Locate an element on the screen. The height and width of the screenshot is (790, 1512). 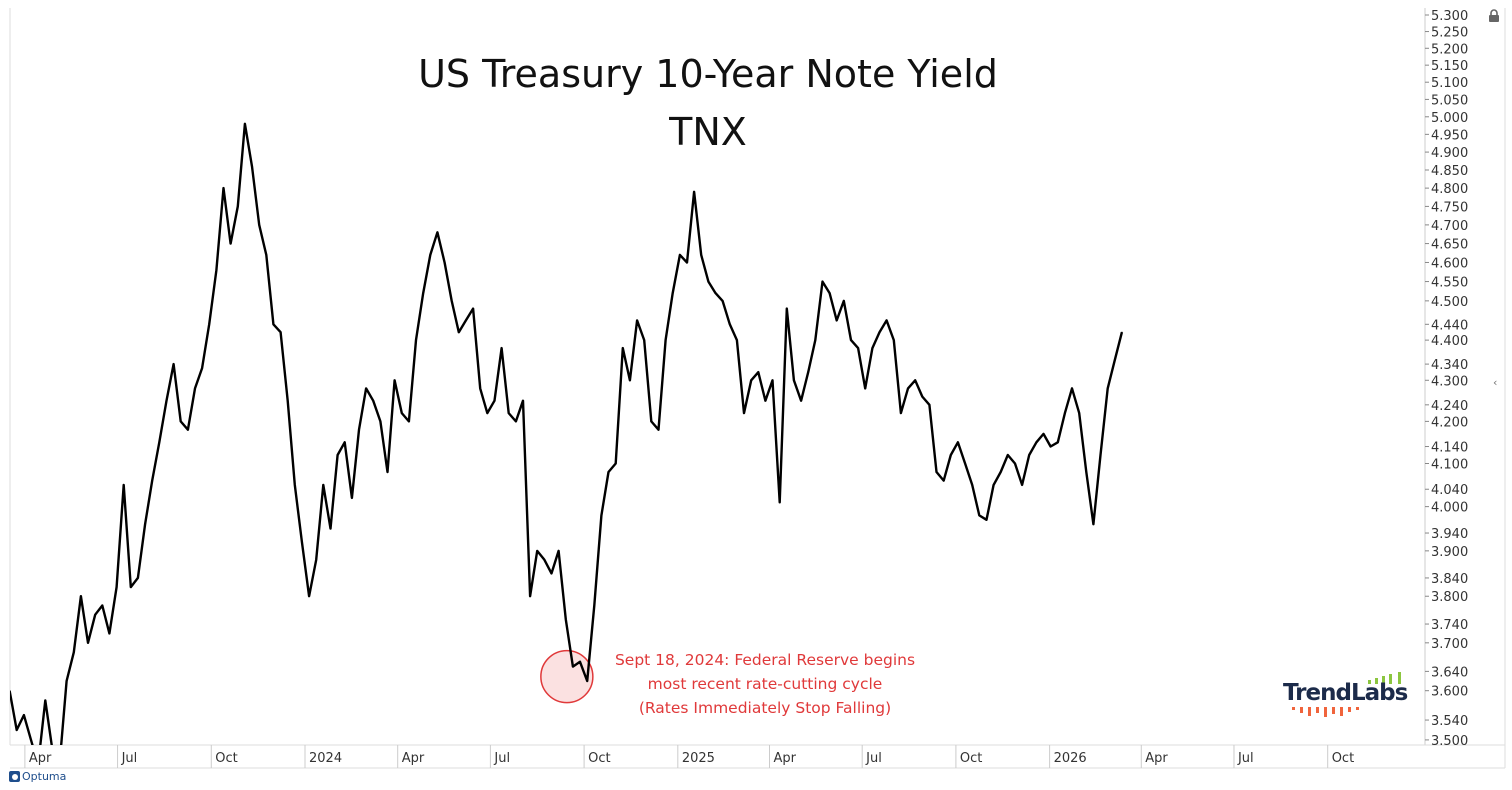
x-tick-label: 2024 is located at coordinates (325, 758).